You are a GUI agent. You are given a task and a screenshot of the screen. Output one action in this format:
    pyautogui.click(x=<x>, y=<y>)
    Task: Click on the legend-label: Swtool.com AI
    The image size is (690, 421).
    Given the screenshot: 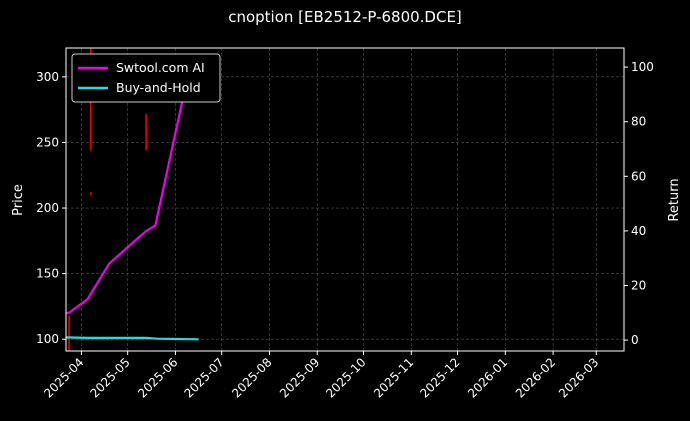 What is the action you would take?
    pyautogui.click(x=160, y=67)
    